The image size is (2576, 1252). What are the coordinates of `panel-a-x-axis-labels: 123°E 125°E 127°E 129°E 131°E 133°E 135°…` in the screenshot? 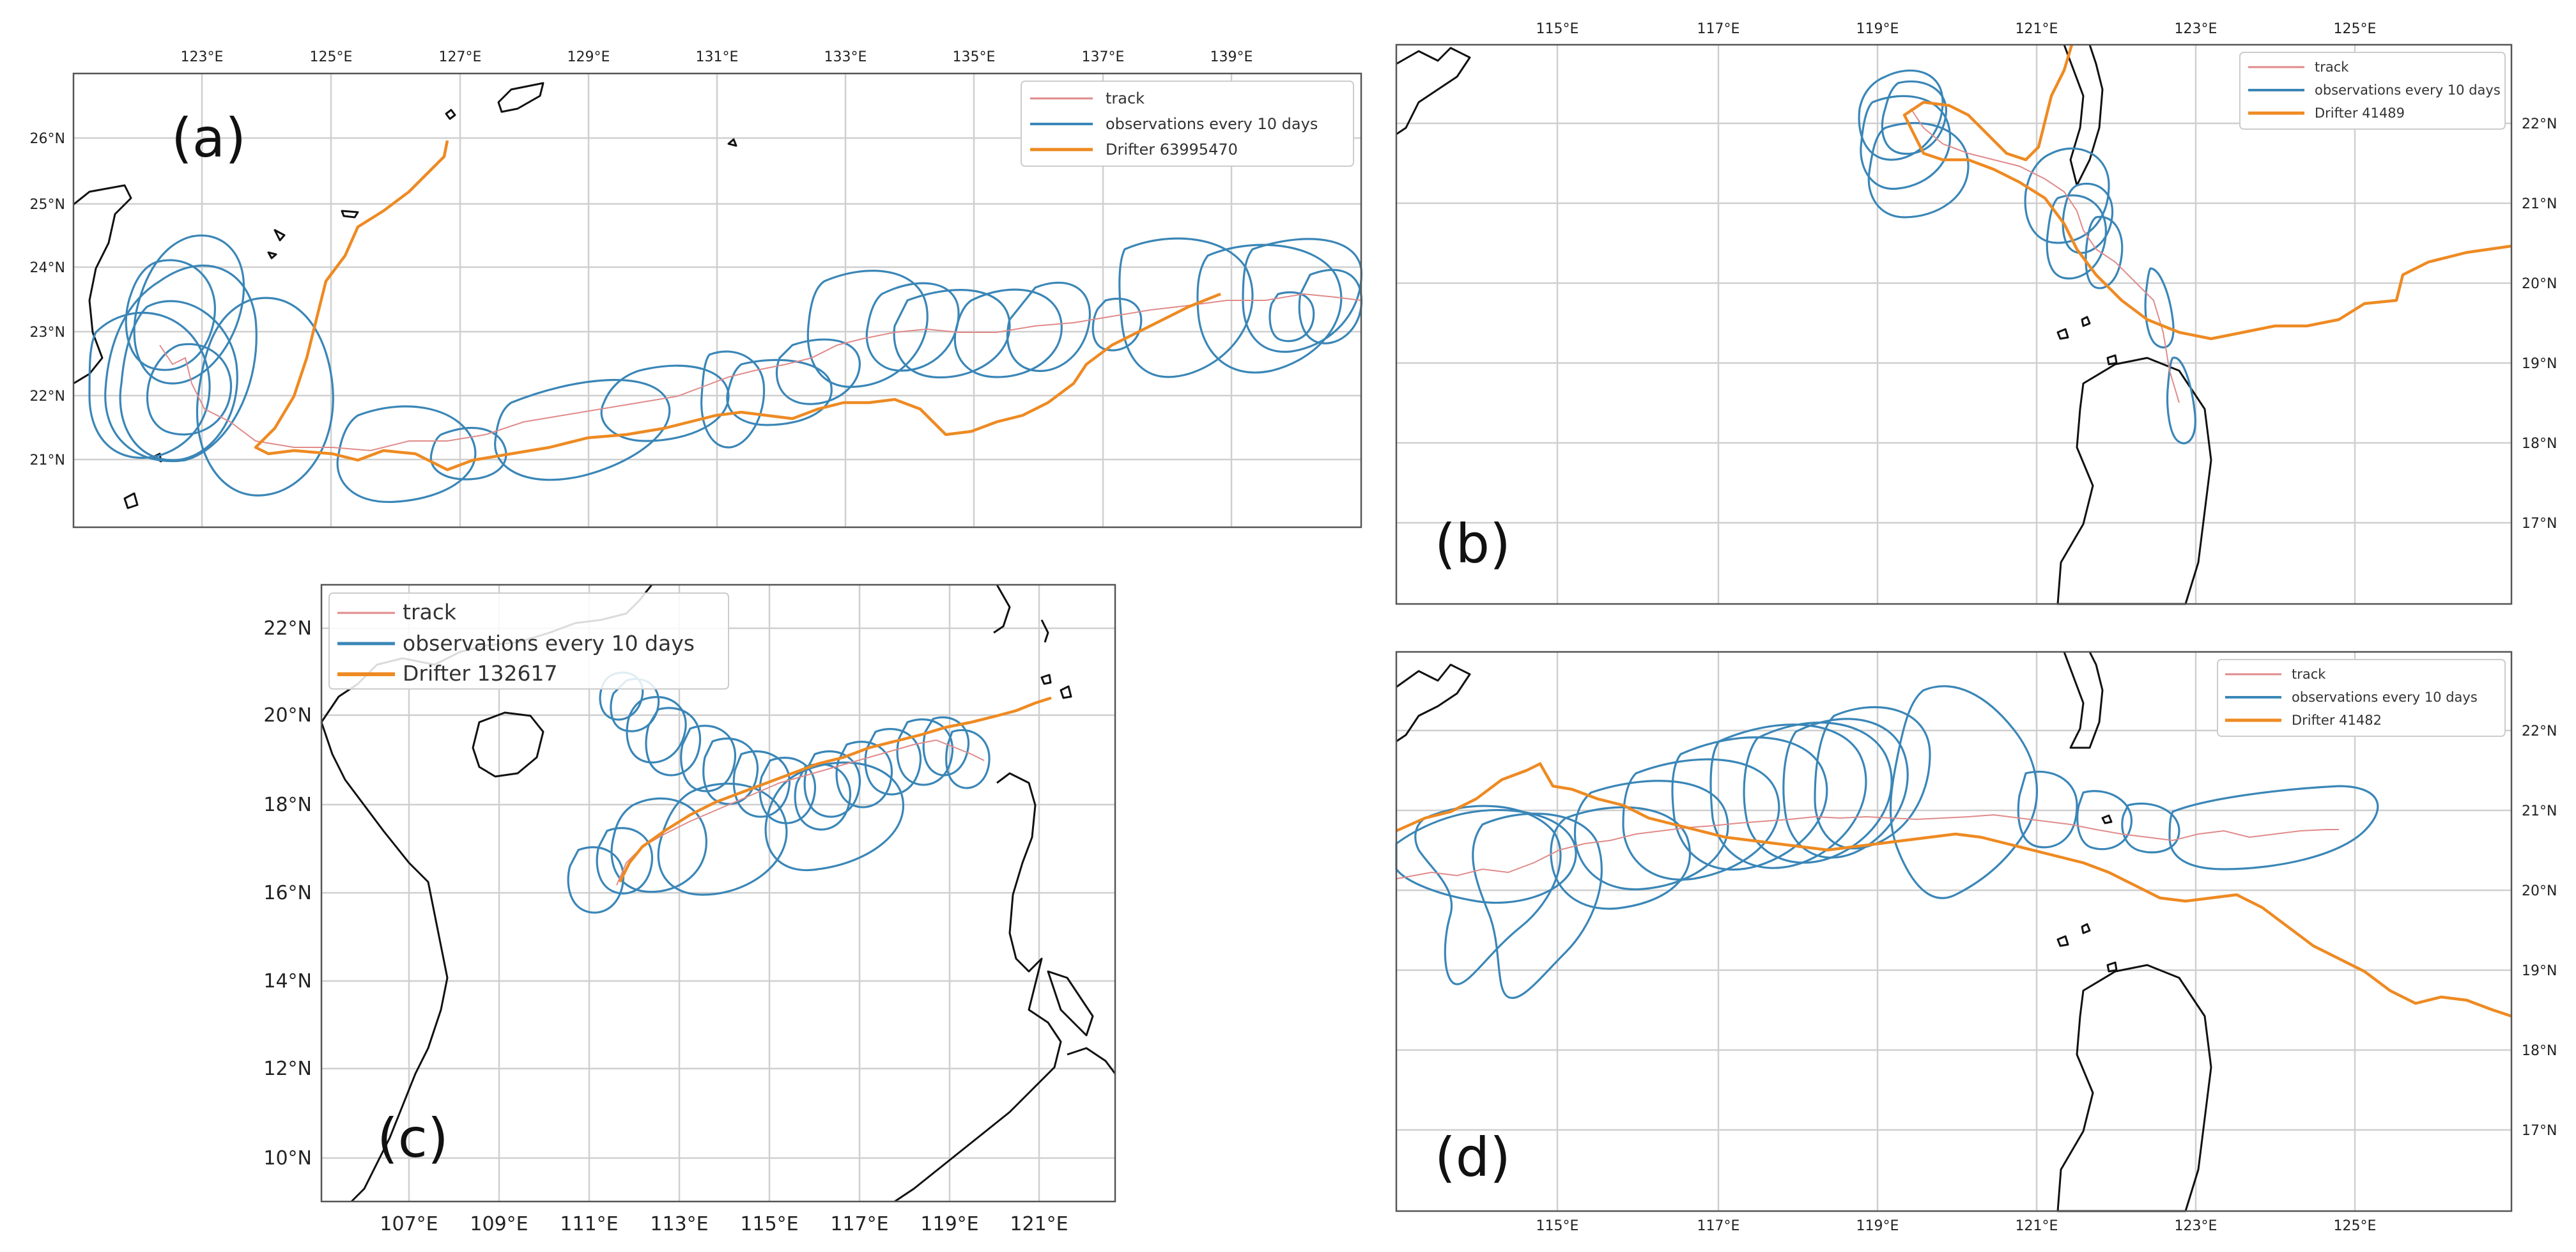 It's located at (717, 57).